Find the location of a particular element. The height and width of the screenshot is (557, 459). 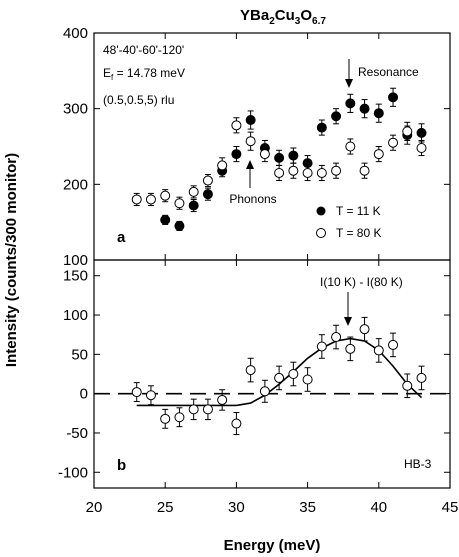

legend: T = 11 K T = 80 K is located at coordinates (348, 222).